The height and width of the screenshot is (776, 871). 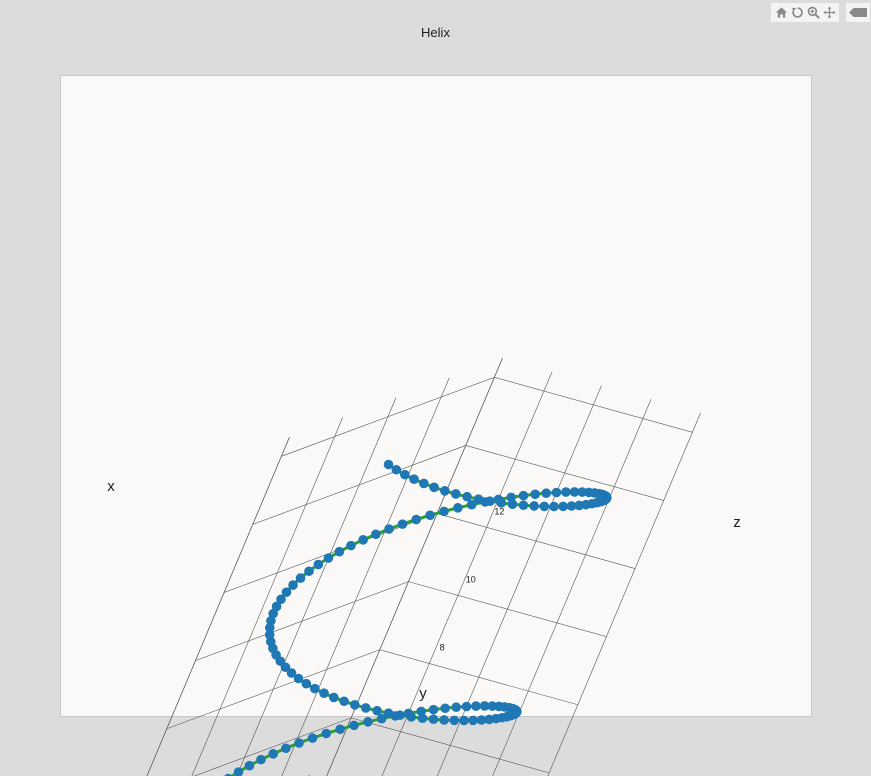 I want to click on z-tick-label: 12, so click(x=499, y=511).